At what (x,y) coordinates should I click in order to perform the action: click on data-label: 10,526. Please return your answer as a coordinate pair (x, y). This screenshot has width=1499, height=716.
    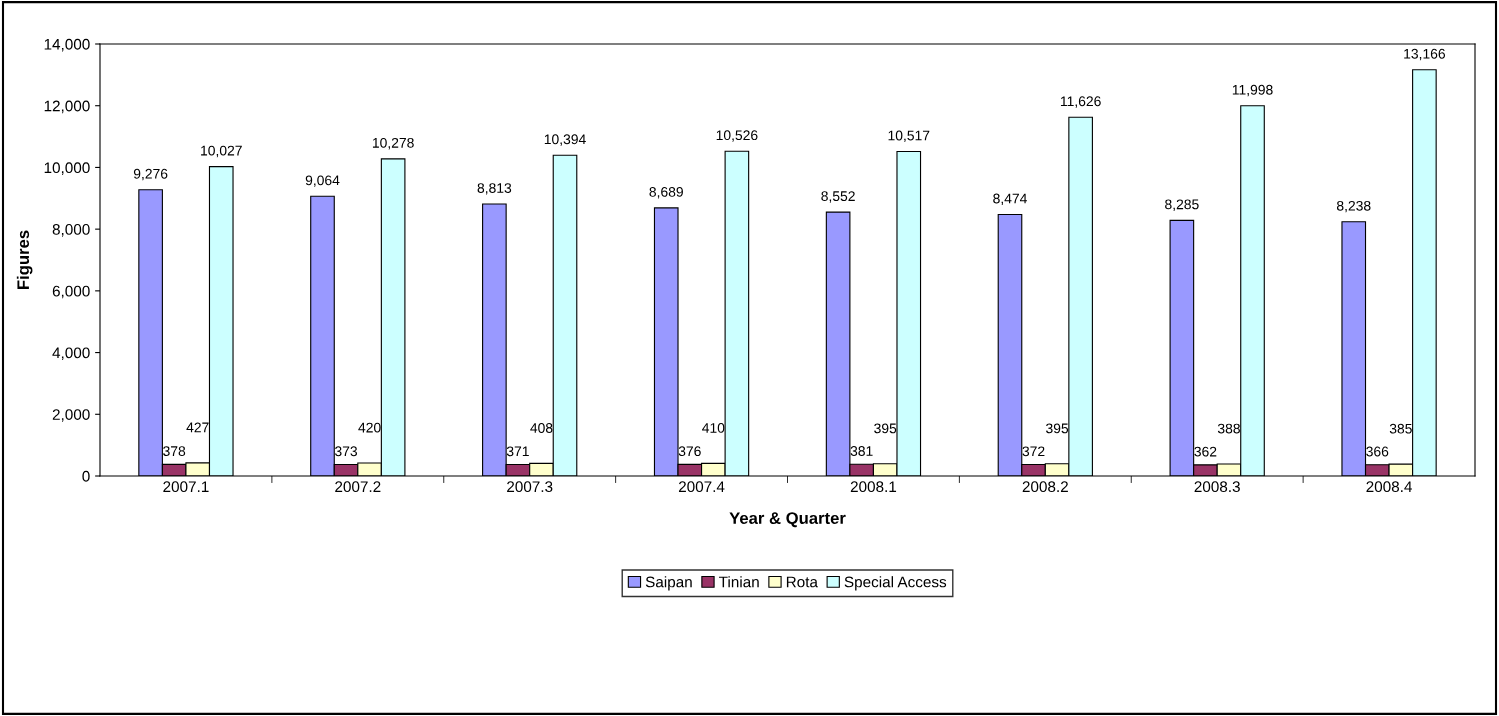
    Looking at the image, I should click on (737, 136).